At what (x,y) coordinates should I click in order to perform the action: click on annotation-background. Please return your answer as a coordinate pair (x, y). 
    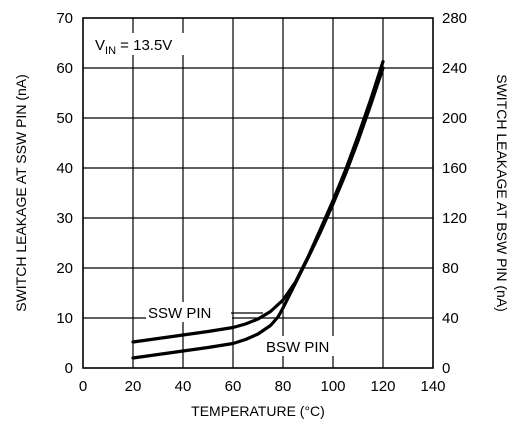
    Looking at the image, I should click on (140, 44).